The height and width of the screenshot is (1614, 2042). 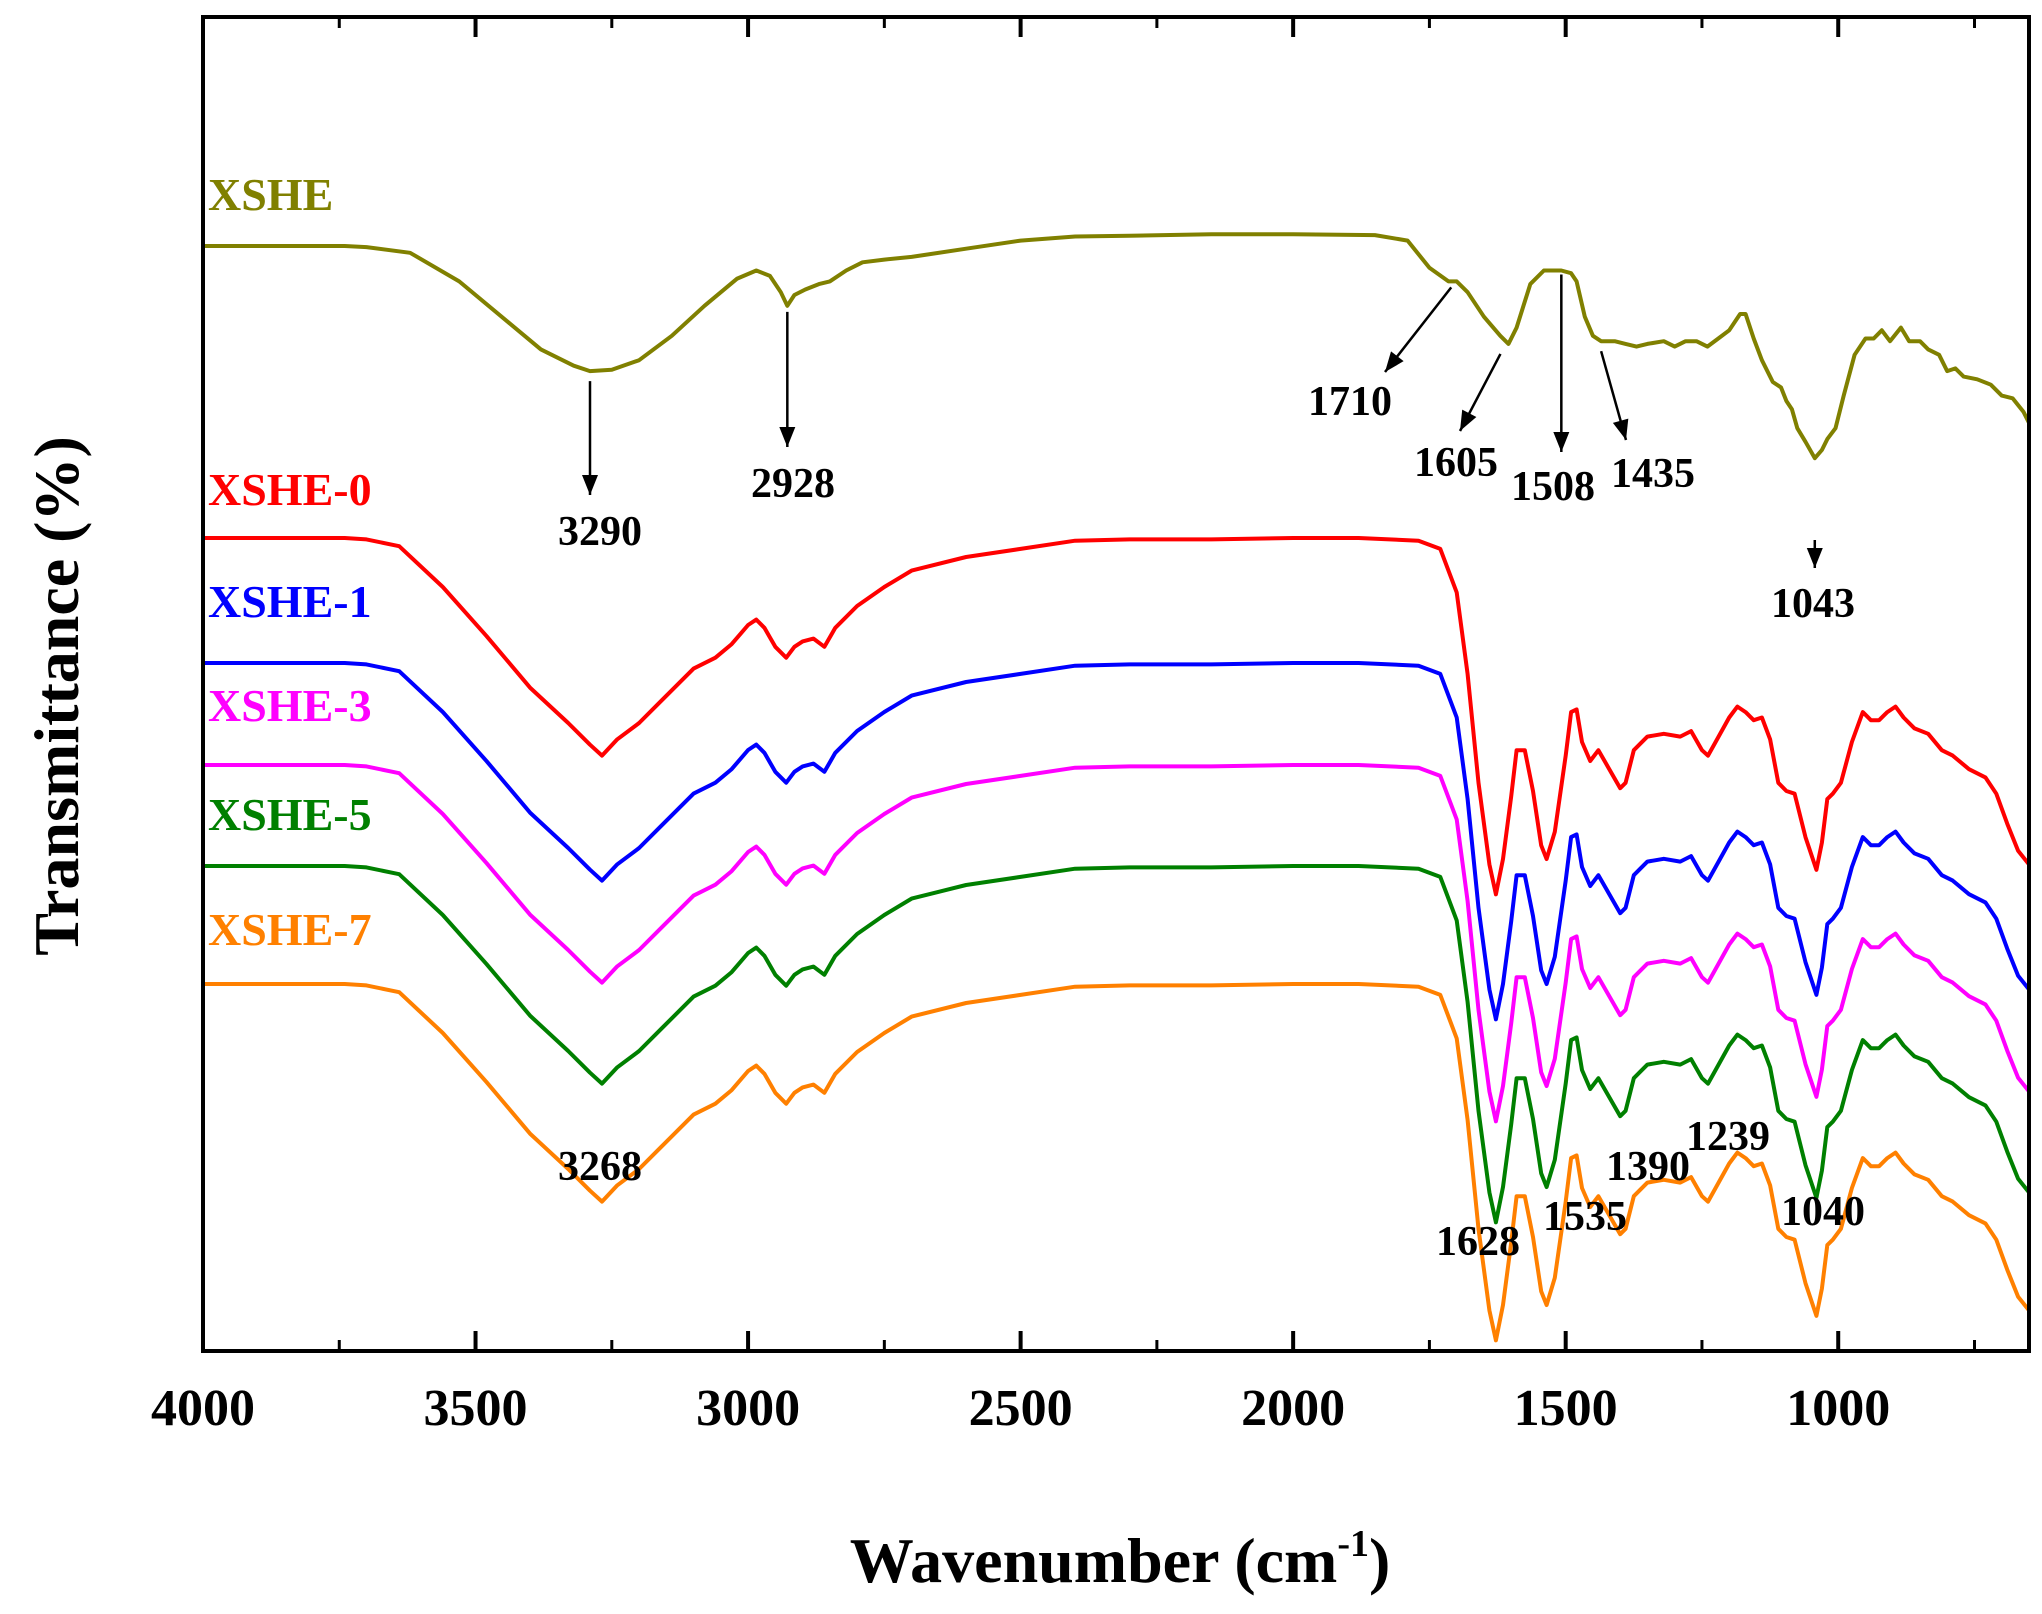 I want to click on peak-label-1605: 1605, so click(x=1456, y=463).